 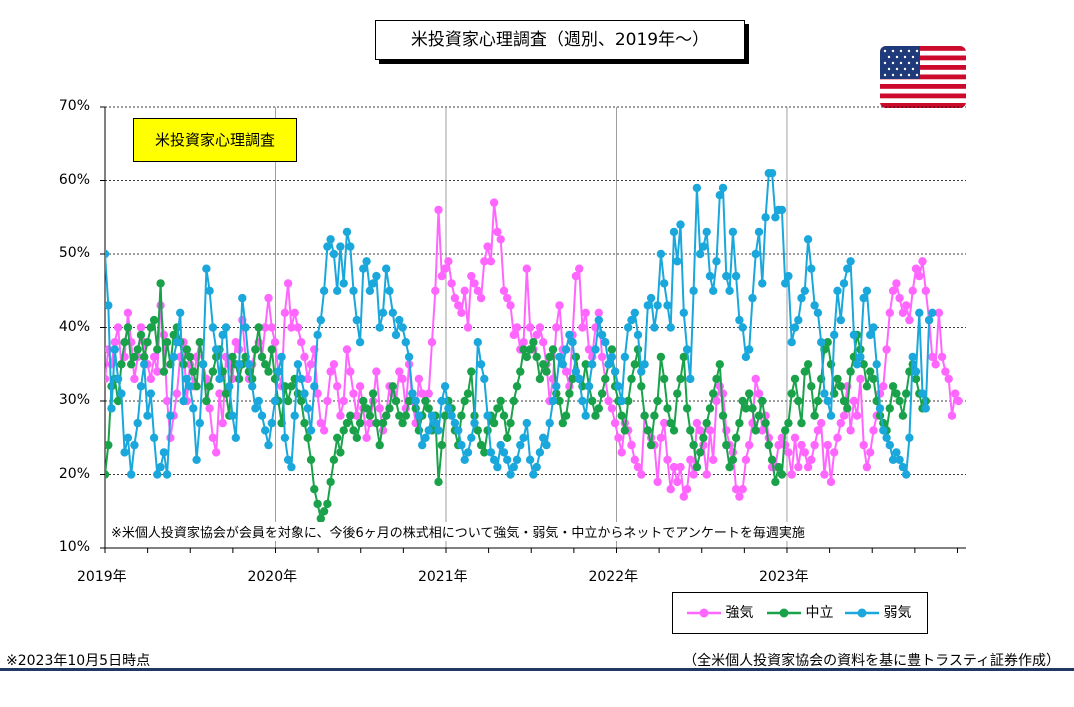 I want to click on as-of-date: ※2023年10月5日時点, so click(x=78, y=661).